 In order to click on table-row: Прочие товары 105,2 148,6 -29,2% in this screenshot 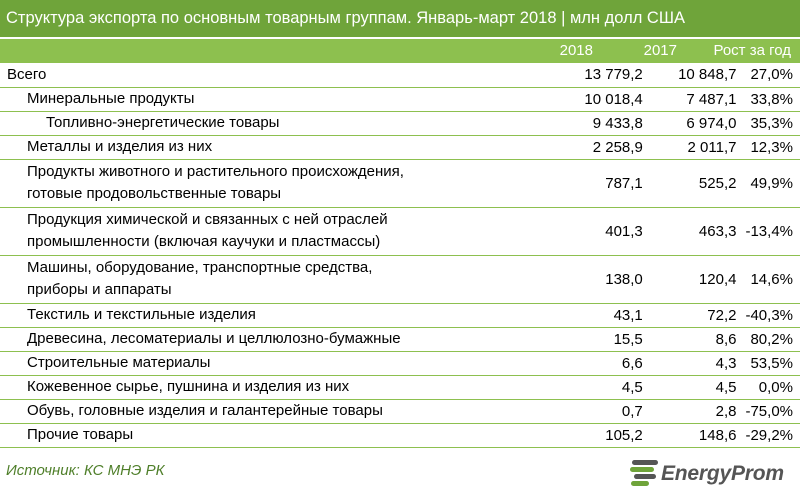, I will do `click(400, 435)`.